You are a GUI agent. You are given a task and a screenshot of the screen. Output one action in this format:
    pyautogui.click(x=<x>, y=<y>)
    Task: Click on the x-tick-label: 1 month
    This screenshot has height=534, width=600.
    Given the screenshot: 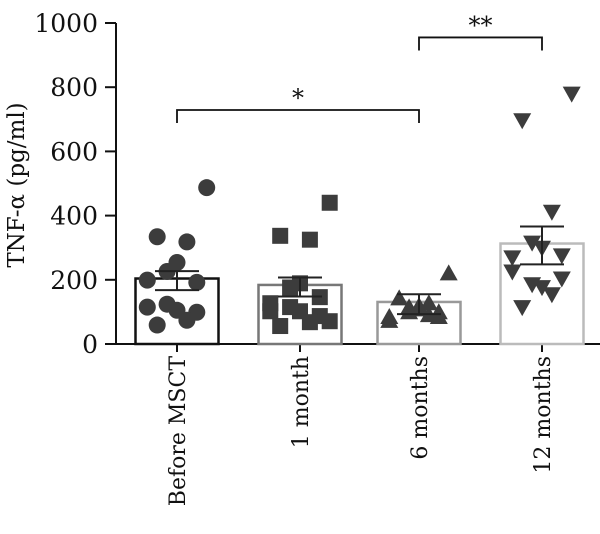 What is the action you would take?
    pyautogui.click(x=301, y=402)
    